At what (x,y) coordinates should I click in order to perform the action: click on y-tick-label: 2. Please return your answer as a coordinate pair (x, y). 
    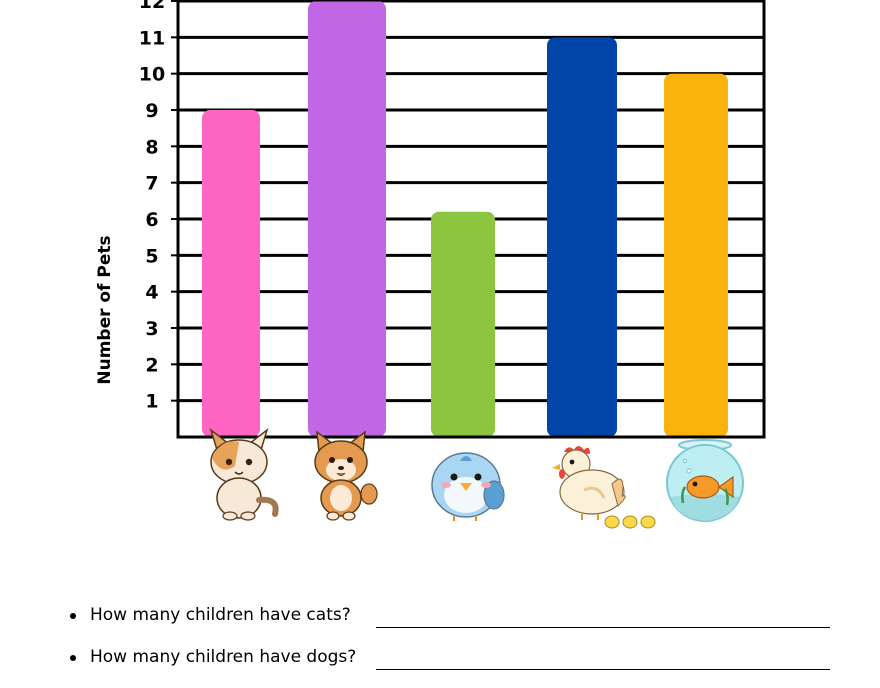
    Looking at the image, I should click on (151, 365).